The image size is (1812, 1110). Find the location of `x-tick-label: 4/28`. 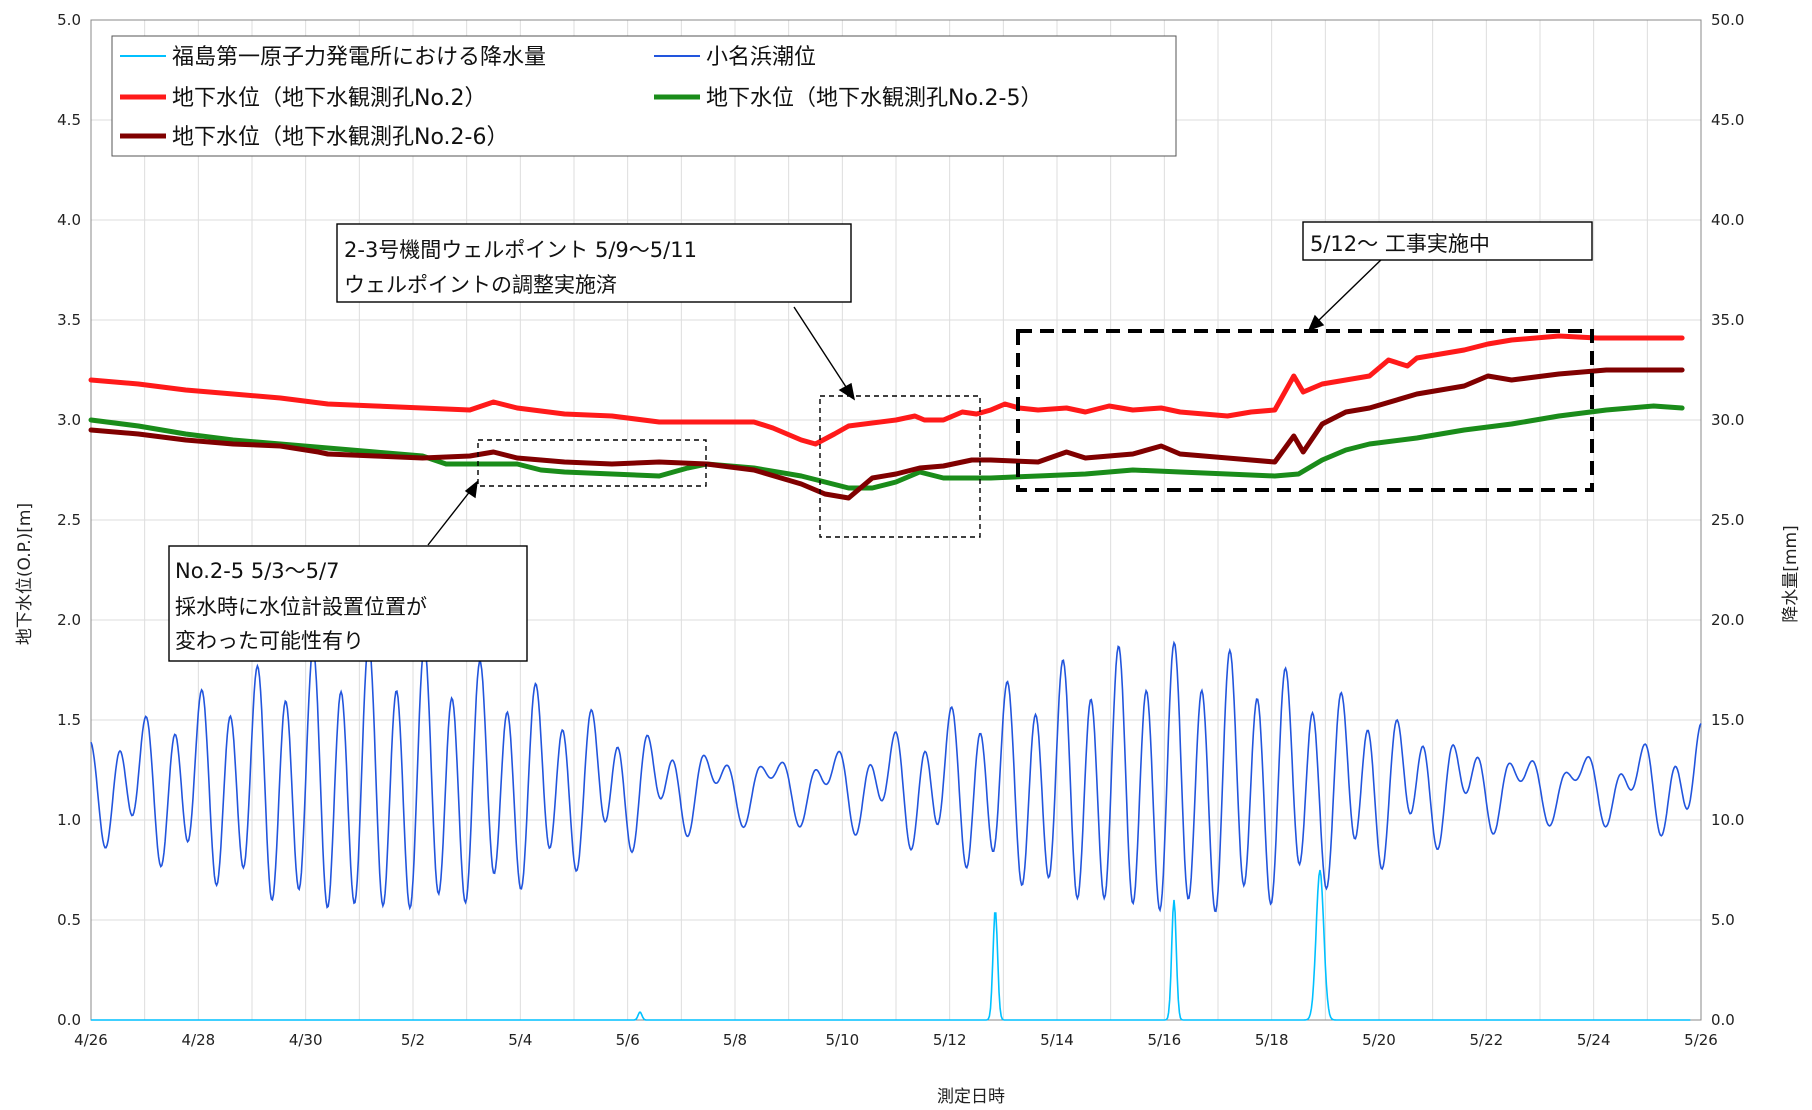

x-tick-label: 4/28 is located at coordinates (198, 1040).